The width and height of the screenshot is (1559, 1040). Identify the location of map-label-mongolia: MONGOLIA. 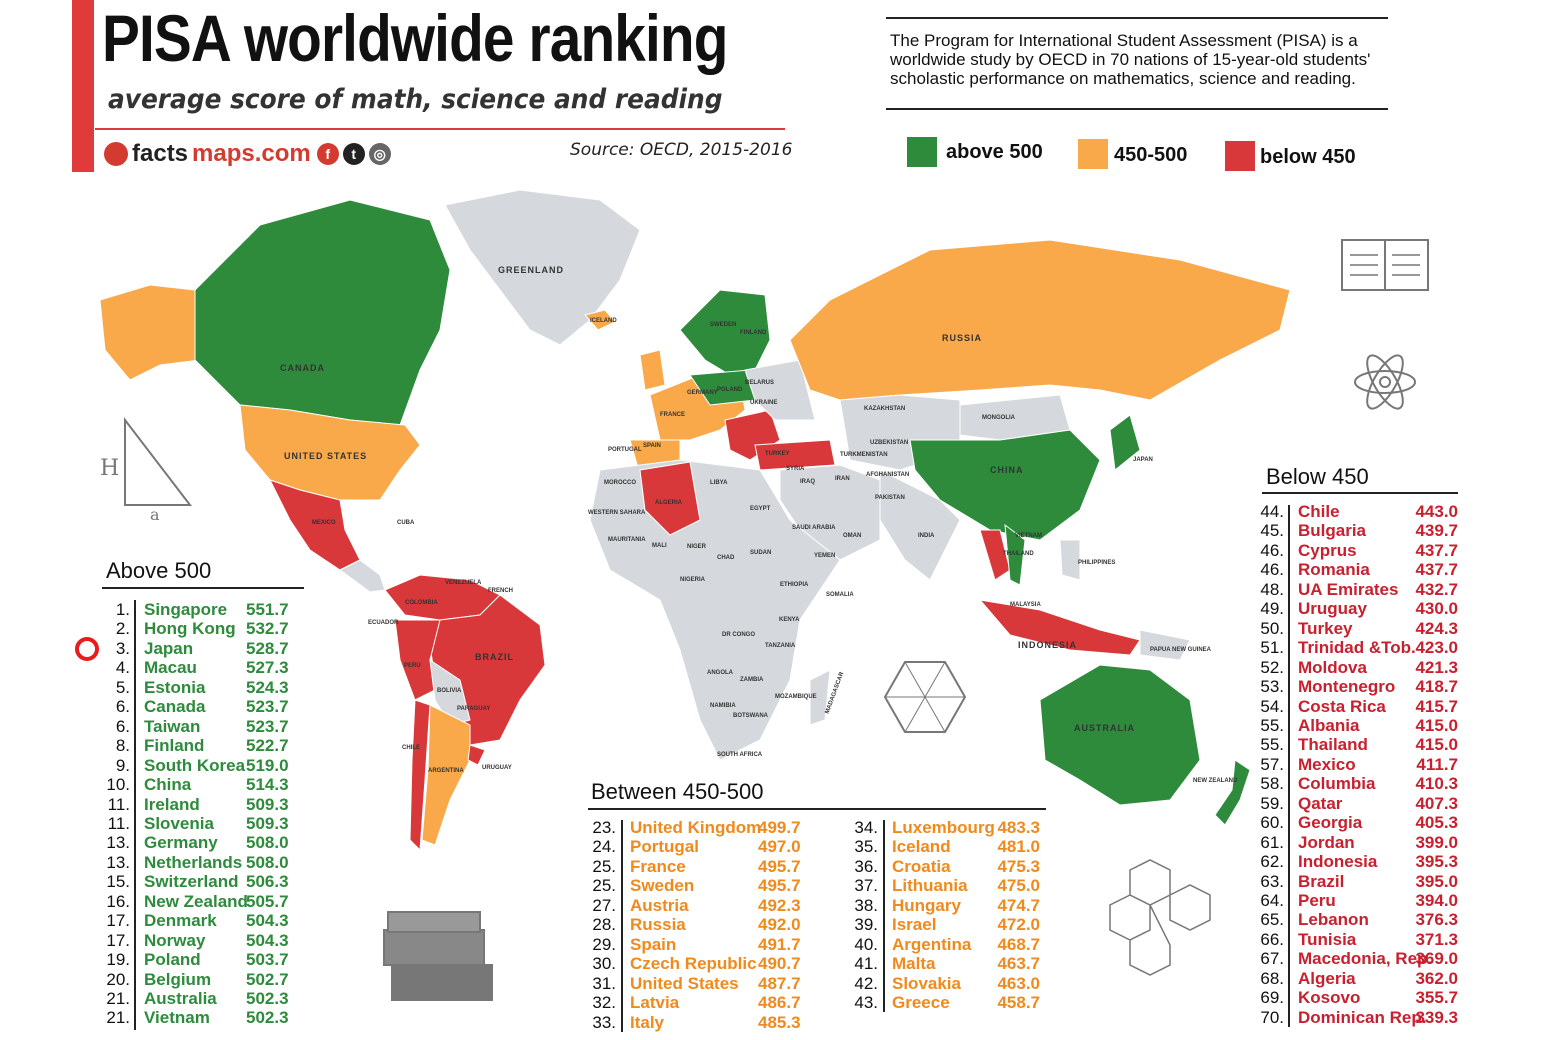
(998, 418).